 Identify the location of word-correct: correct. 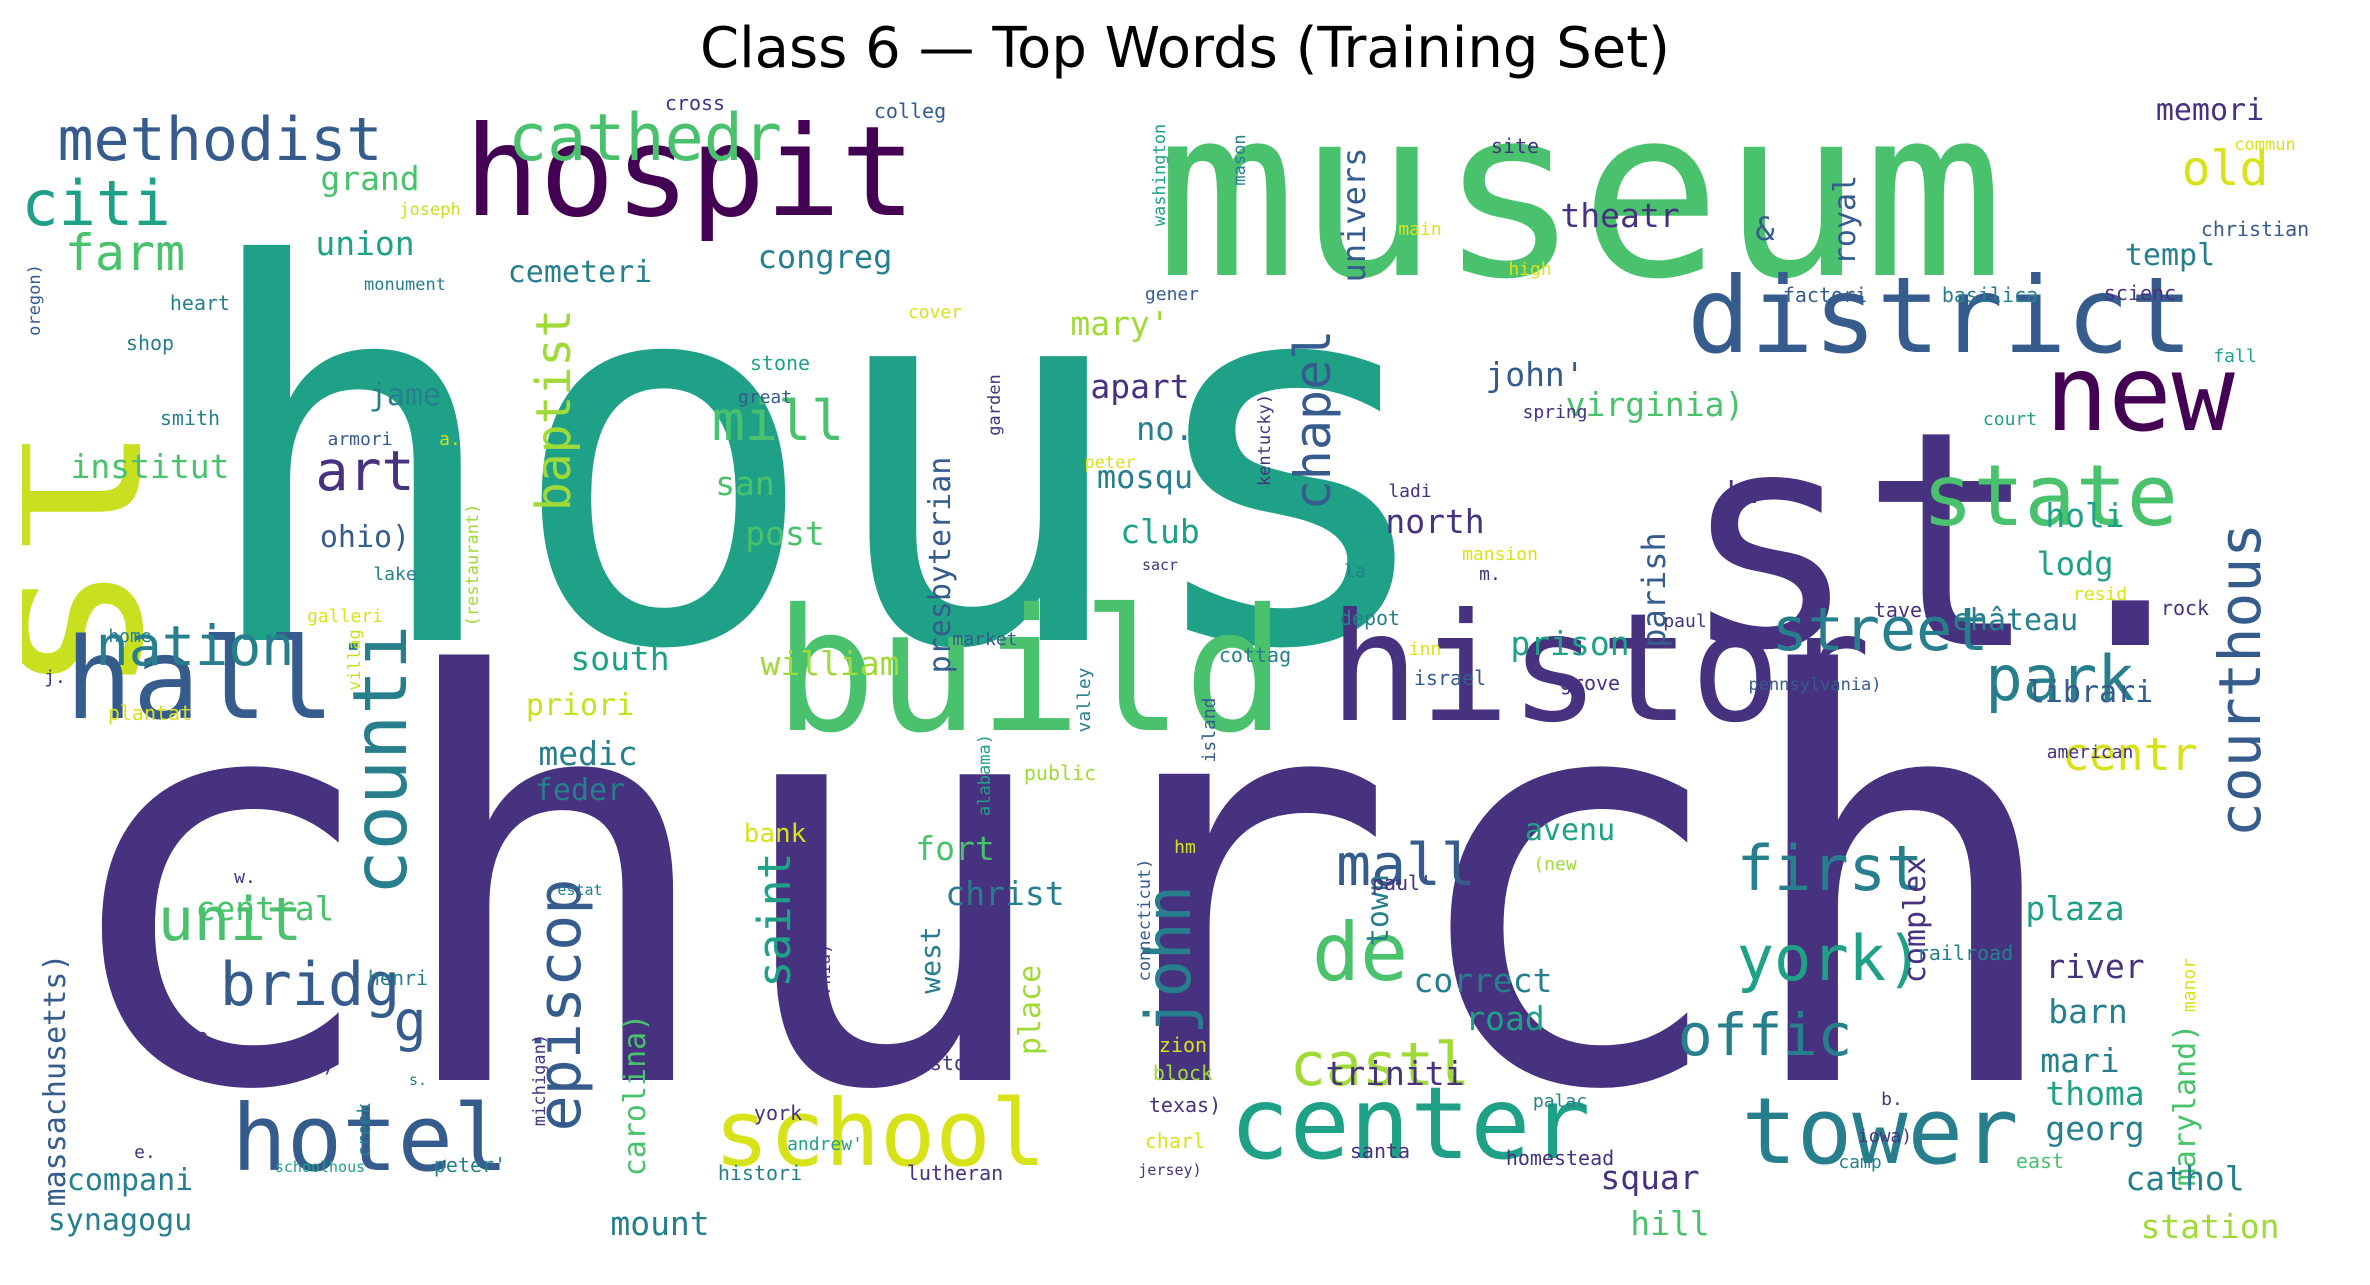
(1482, 980).